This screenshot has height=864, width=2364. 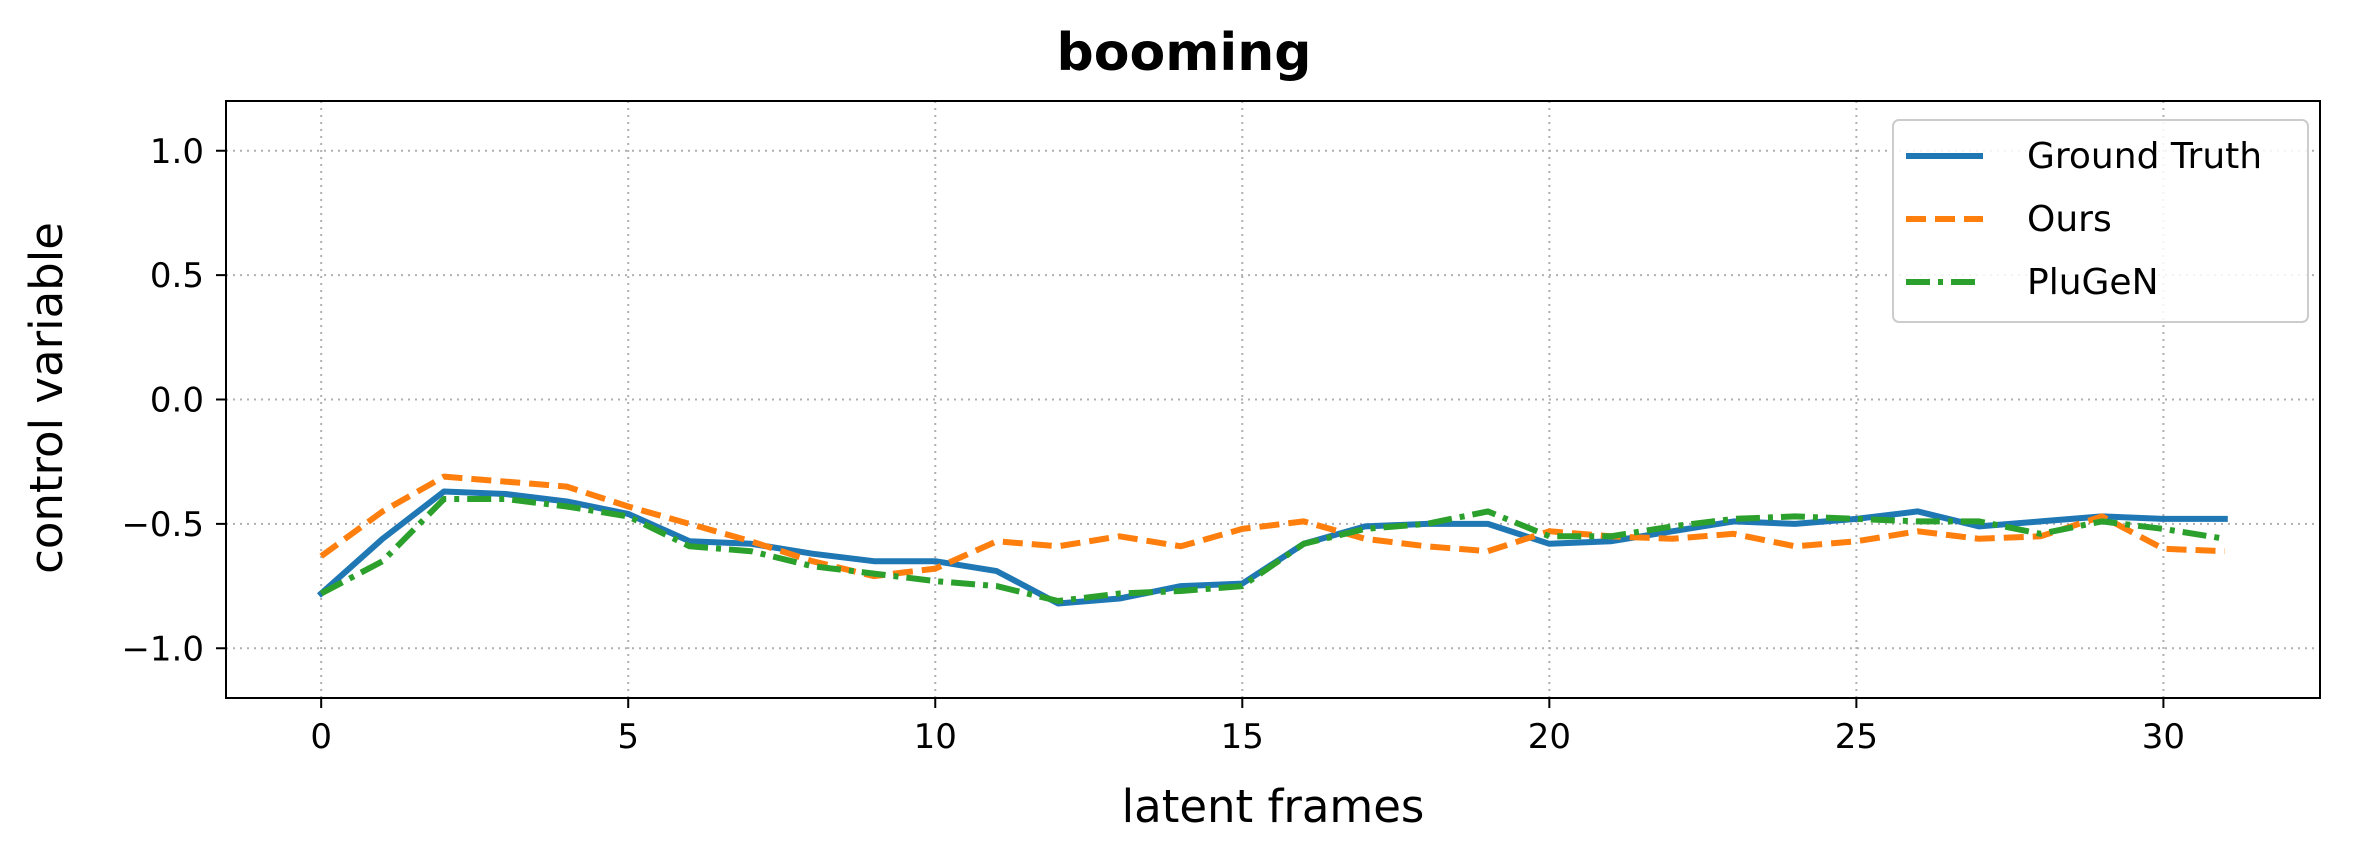 I want to click on y-tick-label: −0.5, so click(x=162, y=525).